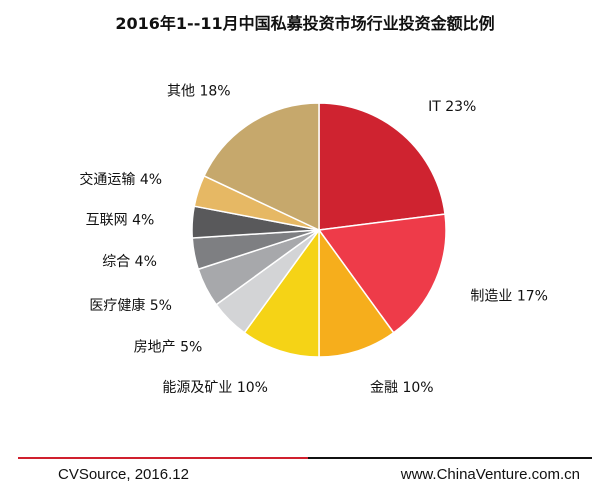  Describe the element at coordinates (305, 23) in the screenshot. I see `chart-title: 2016年1--11月中国私募投资市场行业投资金额比例` at that location.